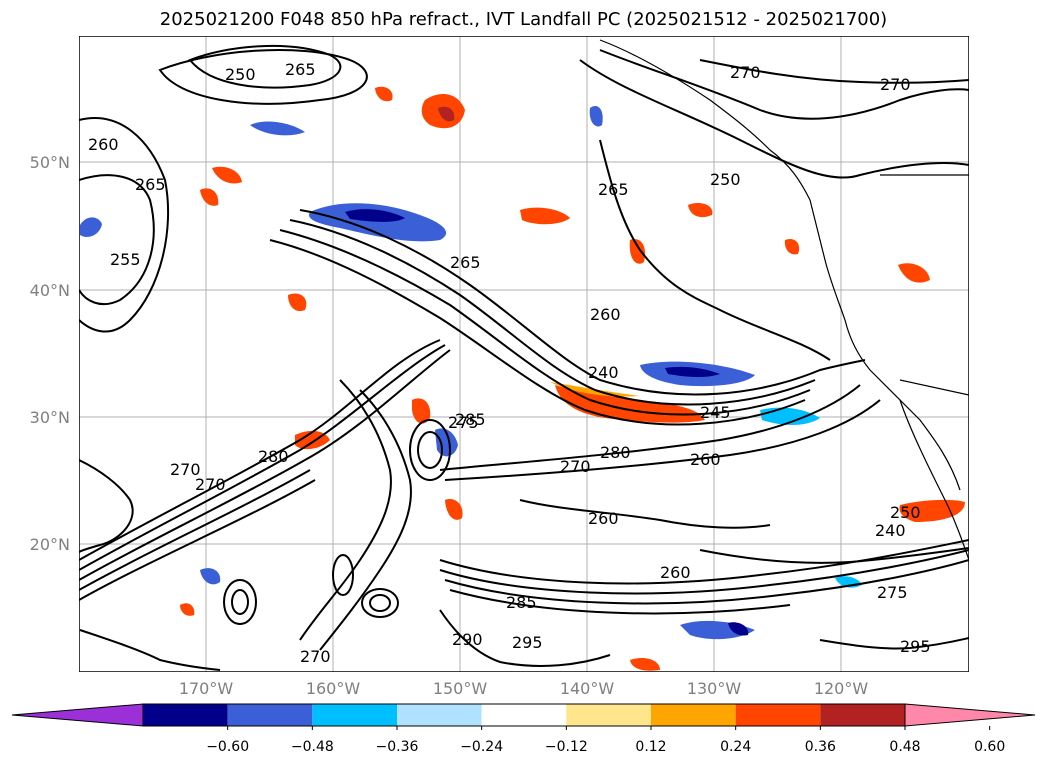 The image size is (1047, 765). What do you see at coordinates (333, 688) in the screenshot?
I see `lon-label: 160°W` at bounding box center [333, 688].